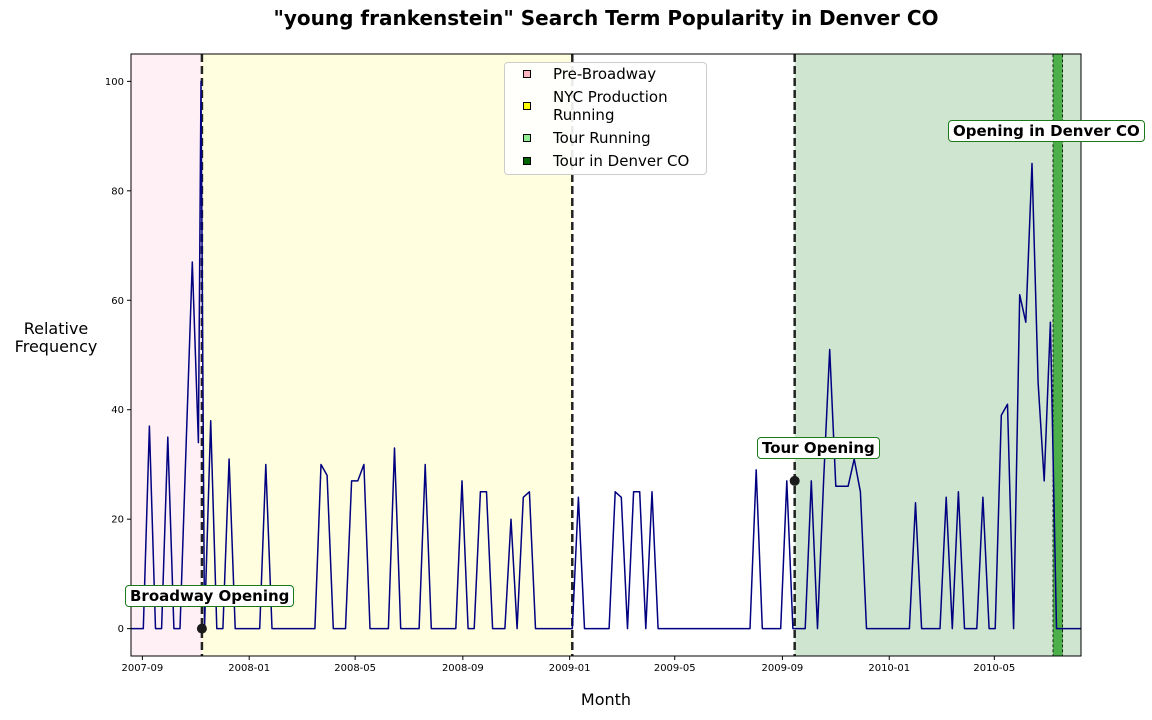 The height and width of the screenshot is (720, 1152). Describe the element at coordinates (889, 668) in the screenshot. I see `x-tick-label: 2010-01` at that location.